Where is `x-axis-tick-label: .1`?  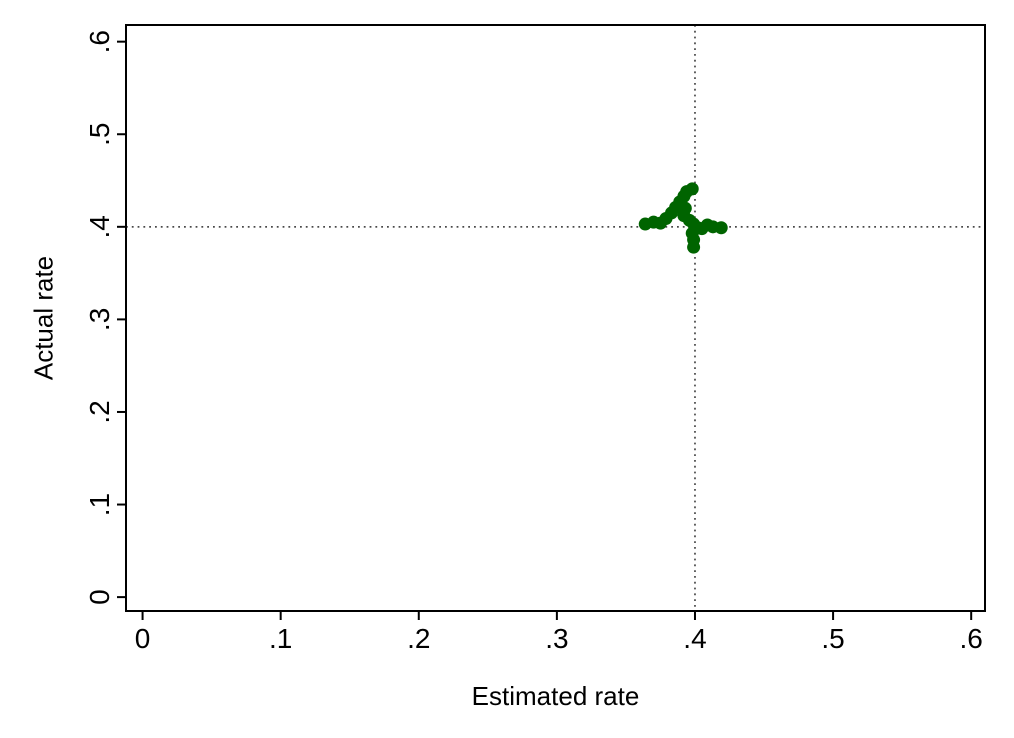 x-axis-tick-label: .1 is located at coordinates (280, 638).